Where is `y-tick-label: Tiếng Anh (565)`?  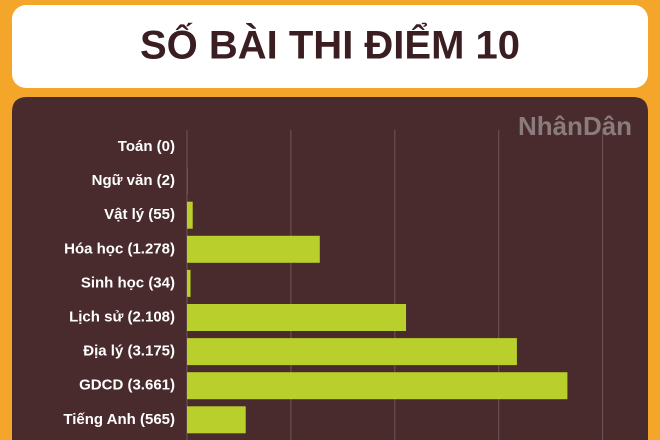
y-tick-label: Tiếng Anh (565) is located at coordinates (119, 419).